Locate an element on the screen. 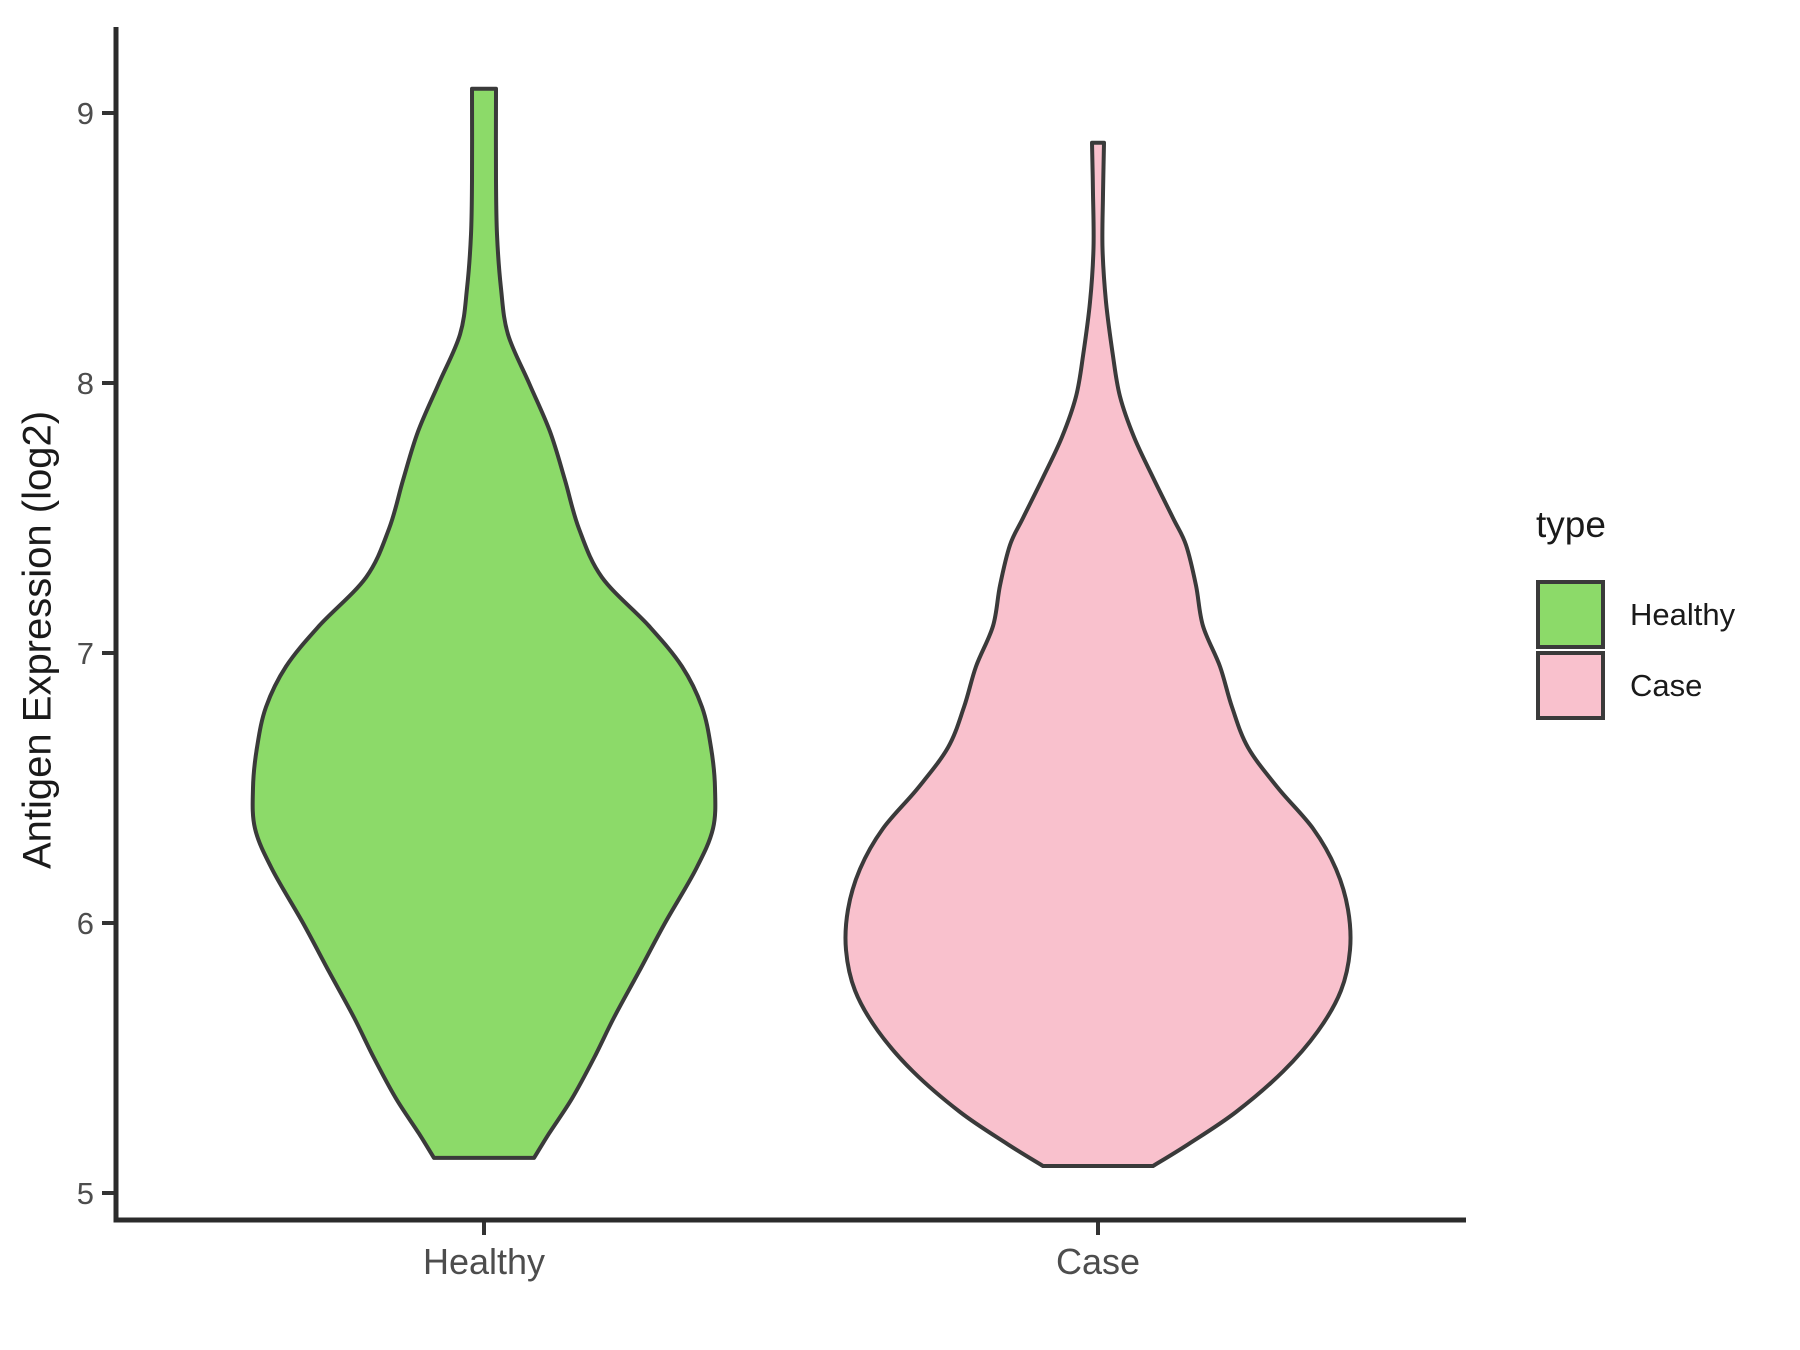  y-tick-label-6: 6 is located at coordinates (85, 923).